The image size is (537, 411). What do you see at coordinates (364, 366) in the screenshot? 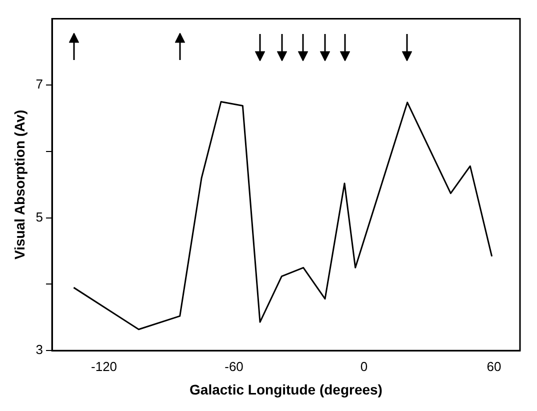
I see `x-tick-label: 0` at bounding box center [364, 366].